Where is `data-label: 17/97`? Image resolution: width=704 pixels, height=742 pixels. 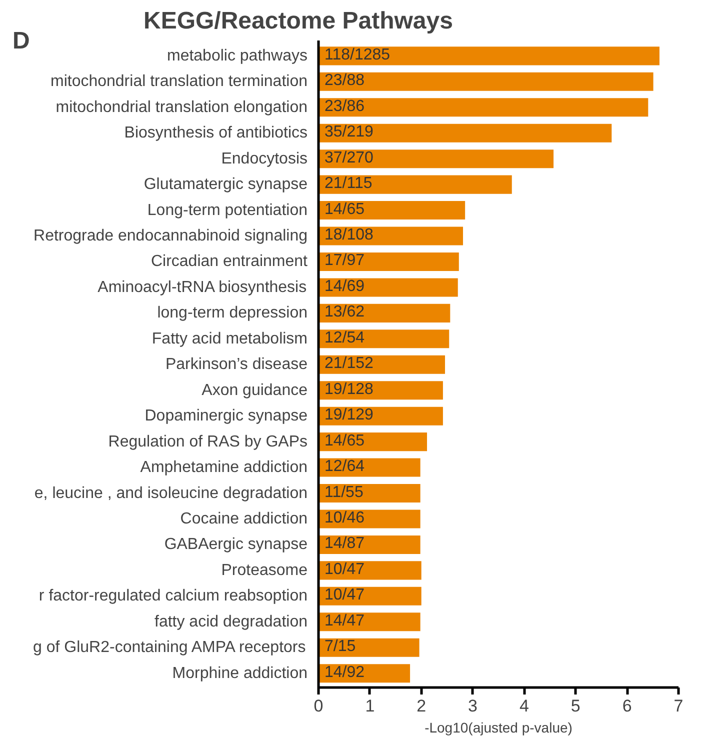
data-label: 17/97 is located at coordinates (344, 261).